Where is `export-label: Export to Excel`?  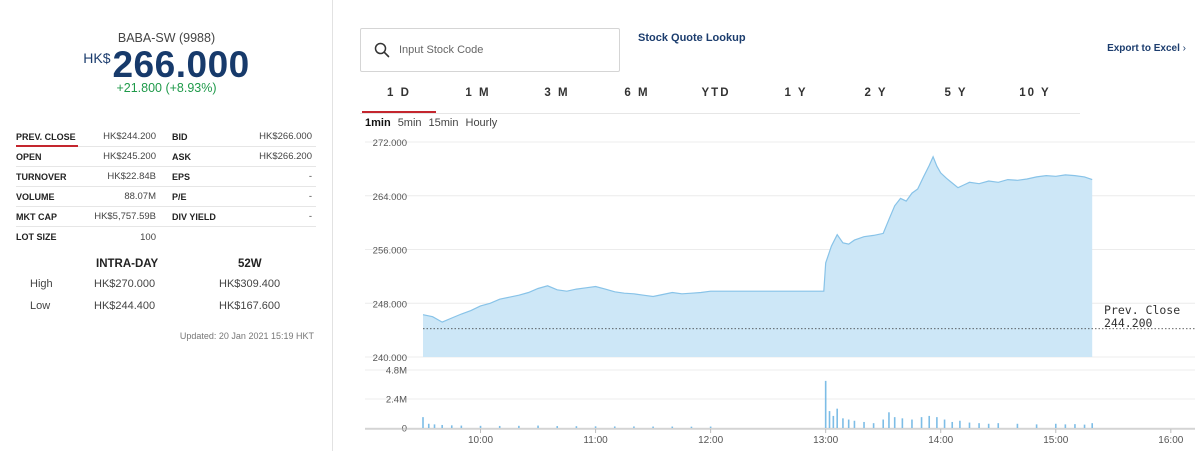 export-label: Export to Excel is located at coordinates (1143, 48).